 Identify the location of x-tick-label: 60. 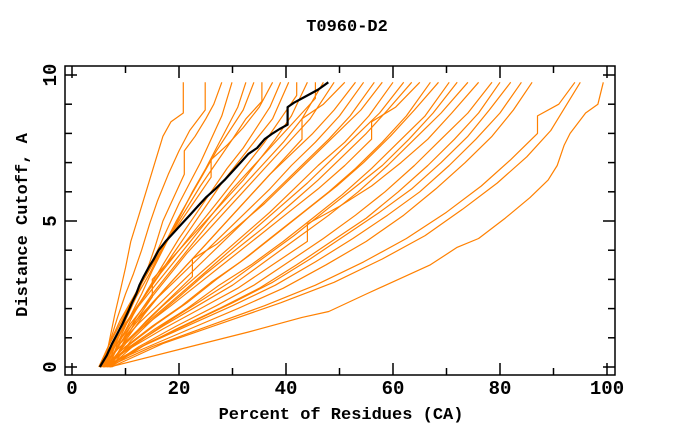
(393, 389).